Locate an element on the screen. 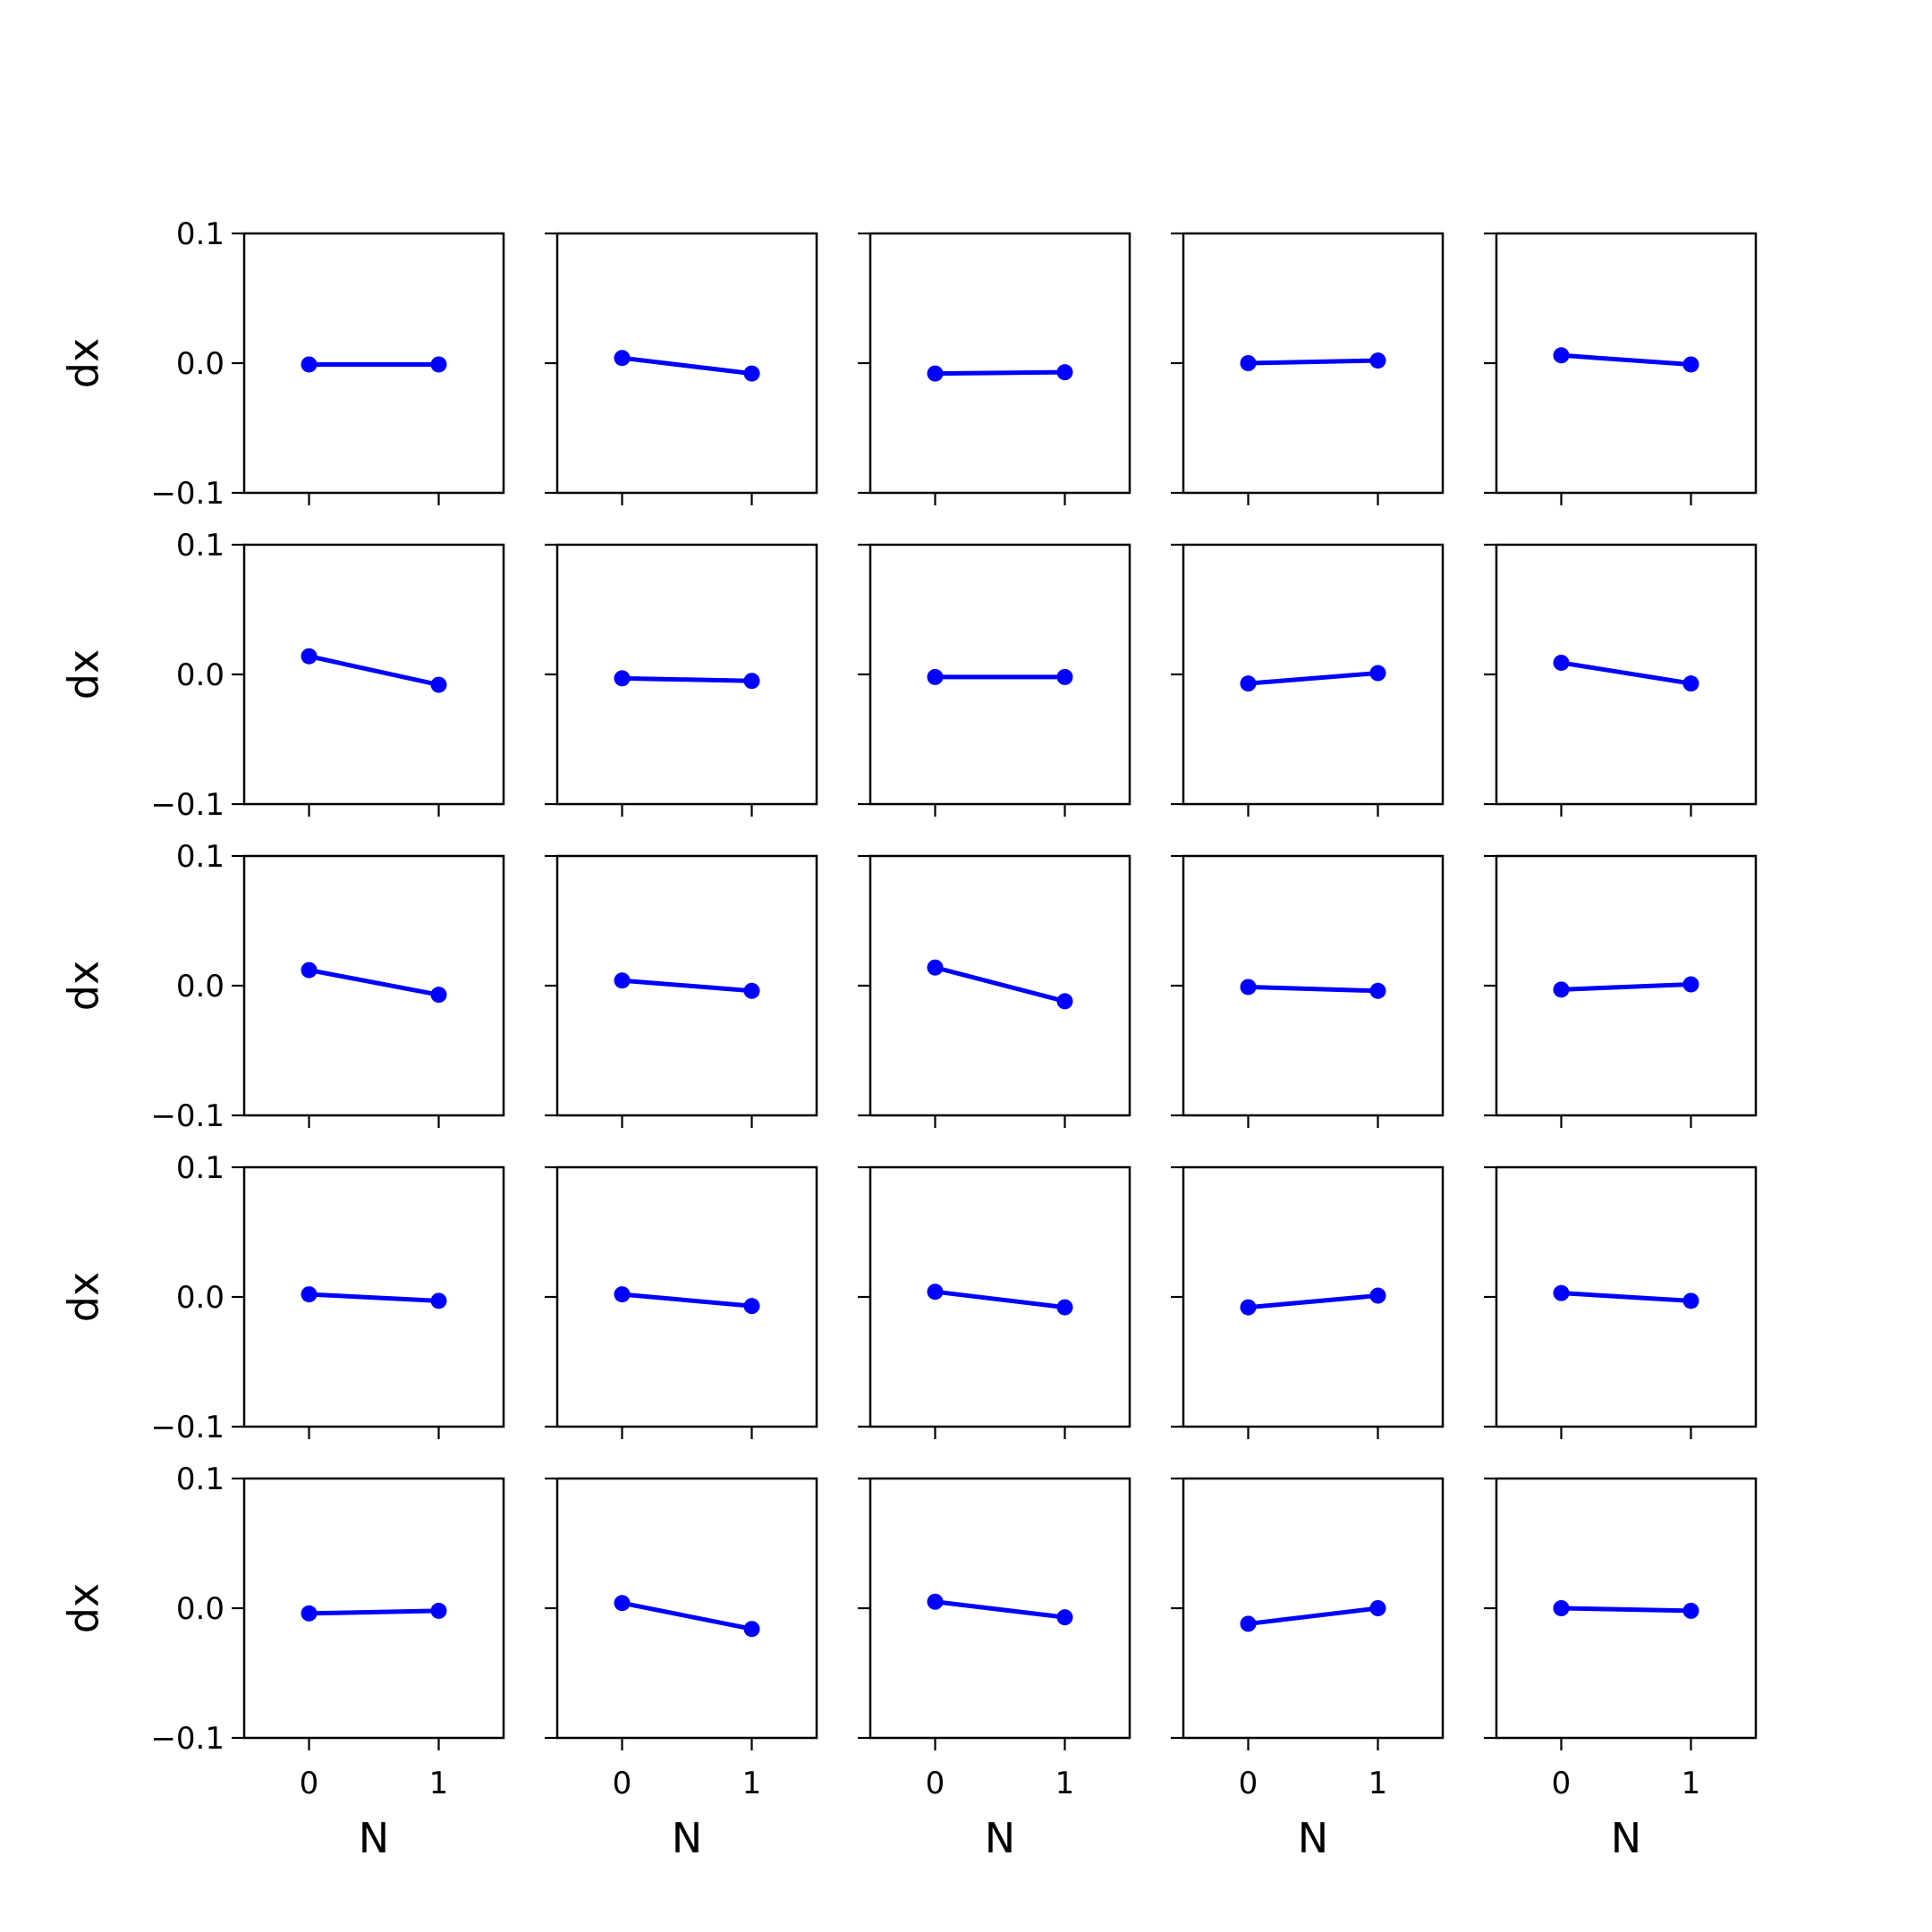  subplot-r3-c4 is located at coordinates (1308, 991).